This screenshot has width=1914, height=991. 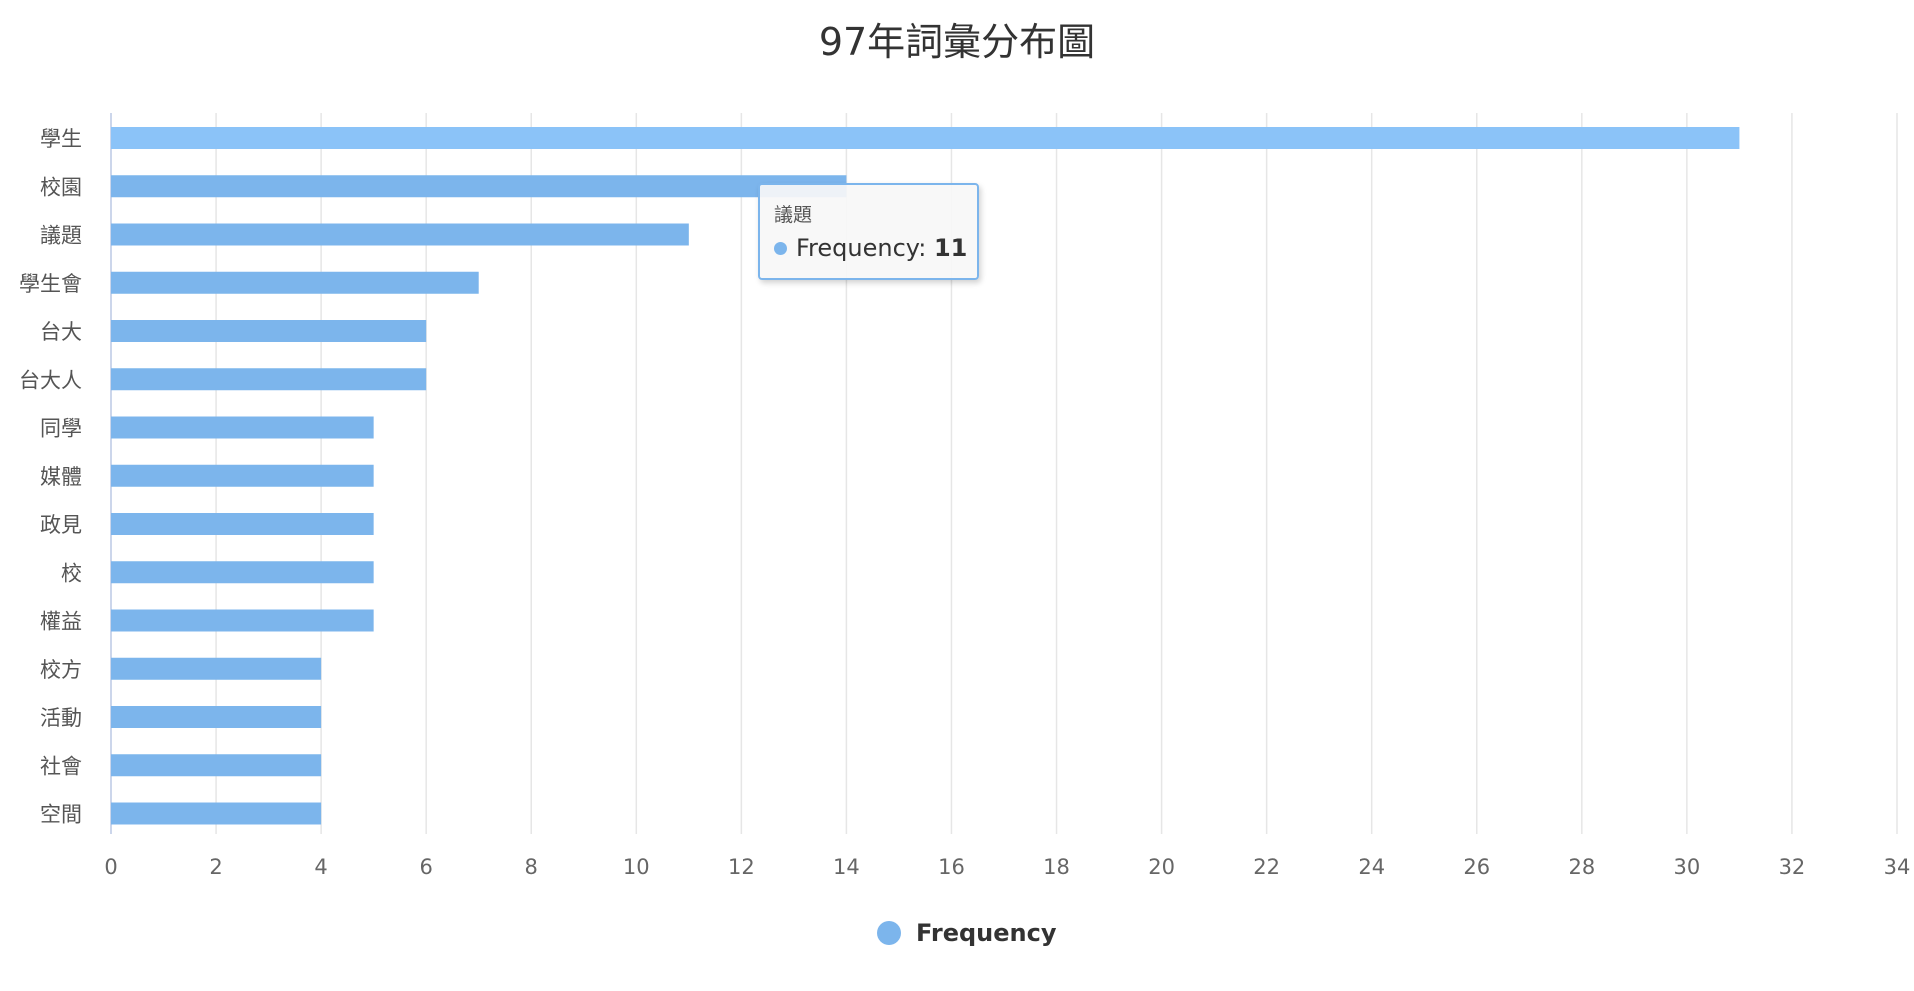 I want to click on x-tick-label: 34, so click(x=1897, y=867).